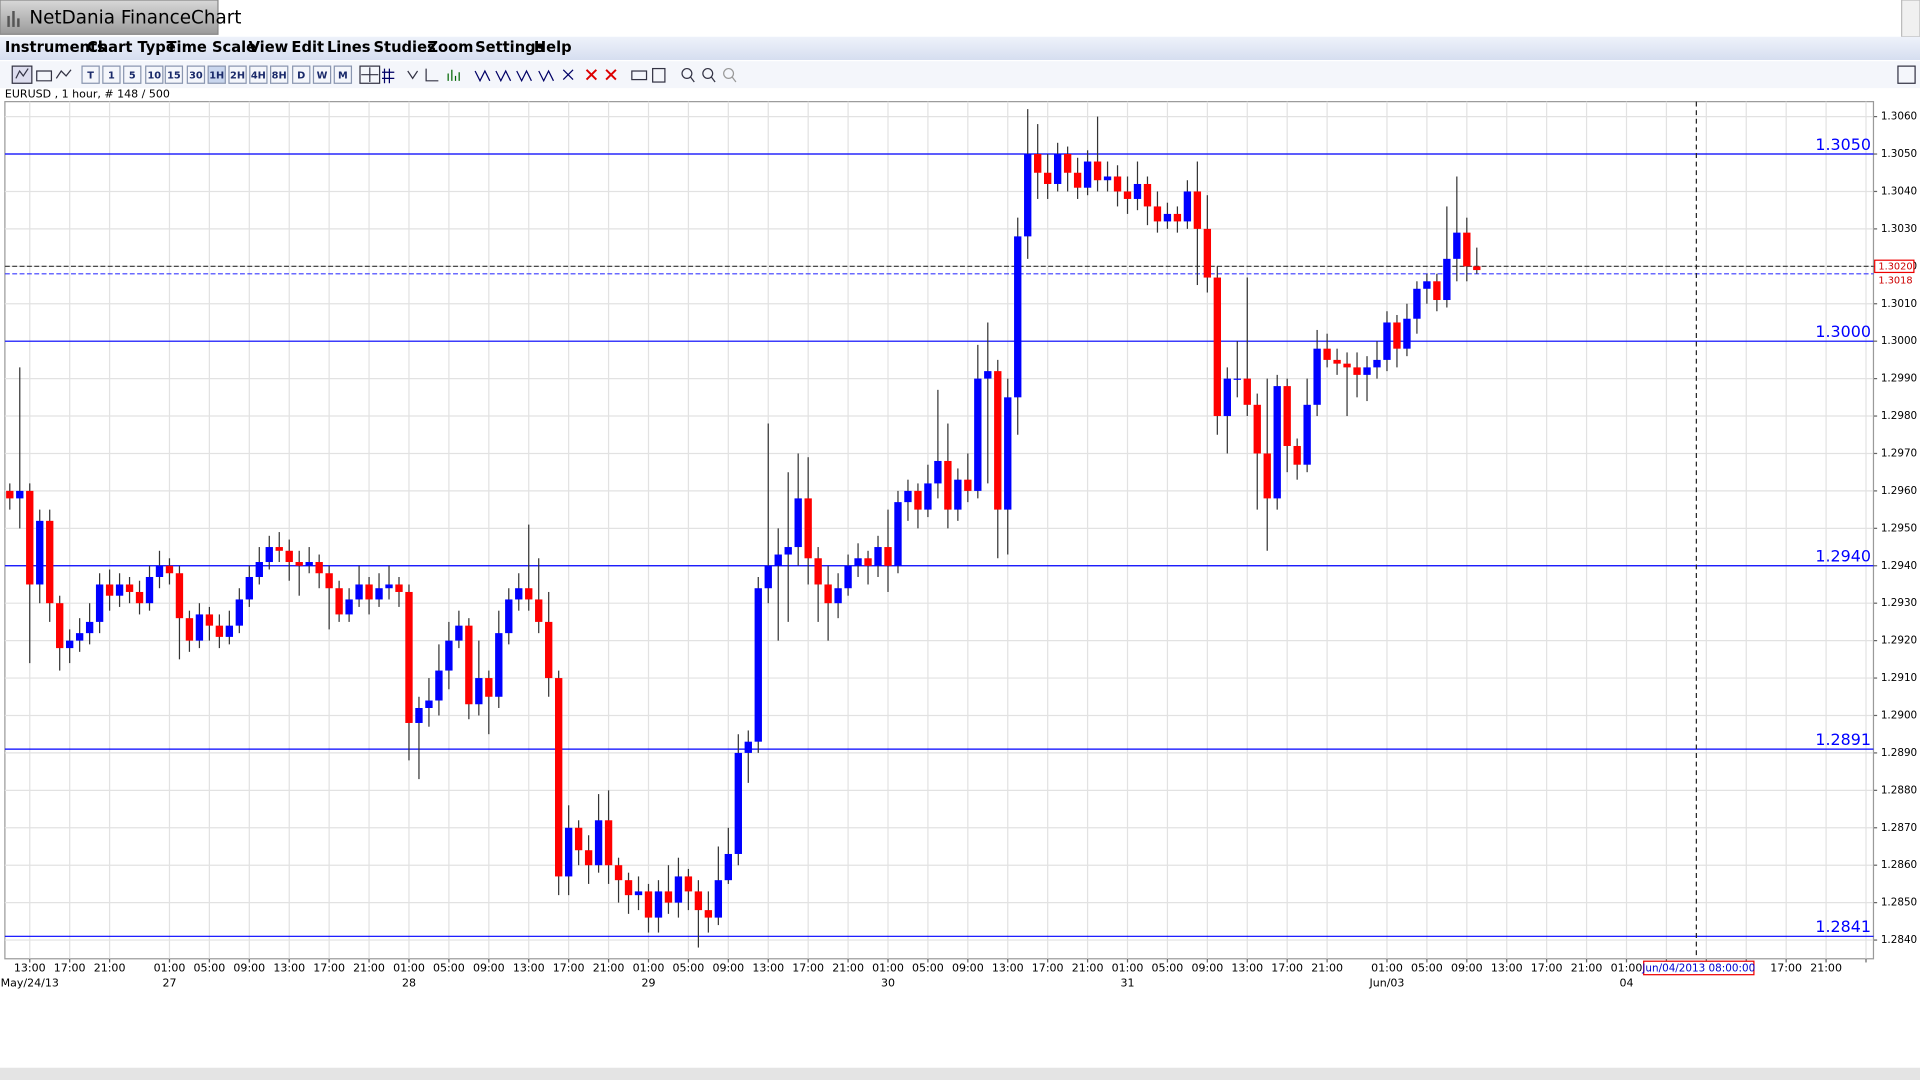  What do you see at coordinates (131, 47) in the screenshot?
I see `menu-item: Chart Type` at bounding box center [131, 47].